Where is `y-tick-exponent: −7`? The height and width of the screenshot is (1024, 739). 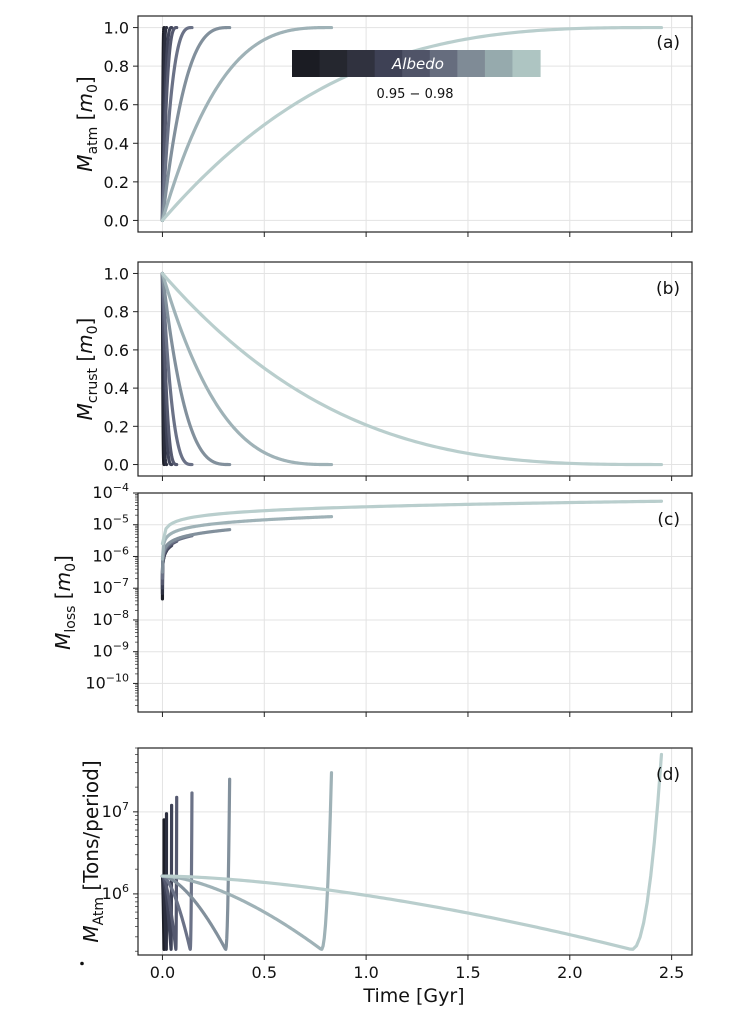 y-tick-exponent: −7 is located at coordinates (121, 582).